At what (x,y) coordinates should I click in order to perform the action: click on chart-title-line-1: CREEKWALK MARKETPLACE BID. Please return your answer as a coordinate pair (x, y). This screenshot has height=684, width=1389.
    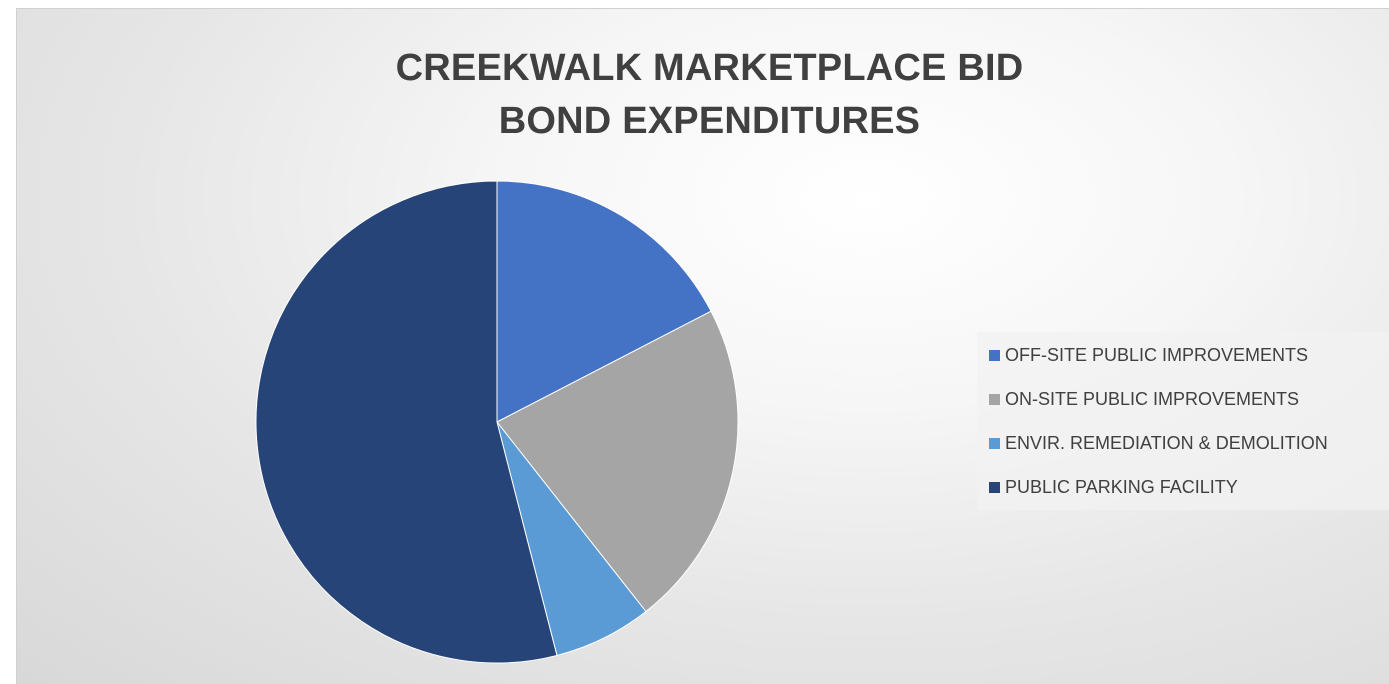
    Looking at the image, I should click on (709, 68).